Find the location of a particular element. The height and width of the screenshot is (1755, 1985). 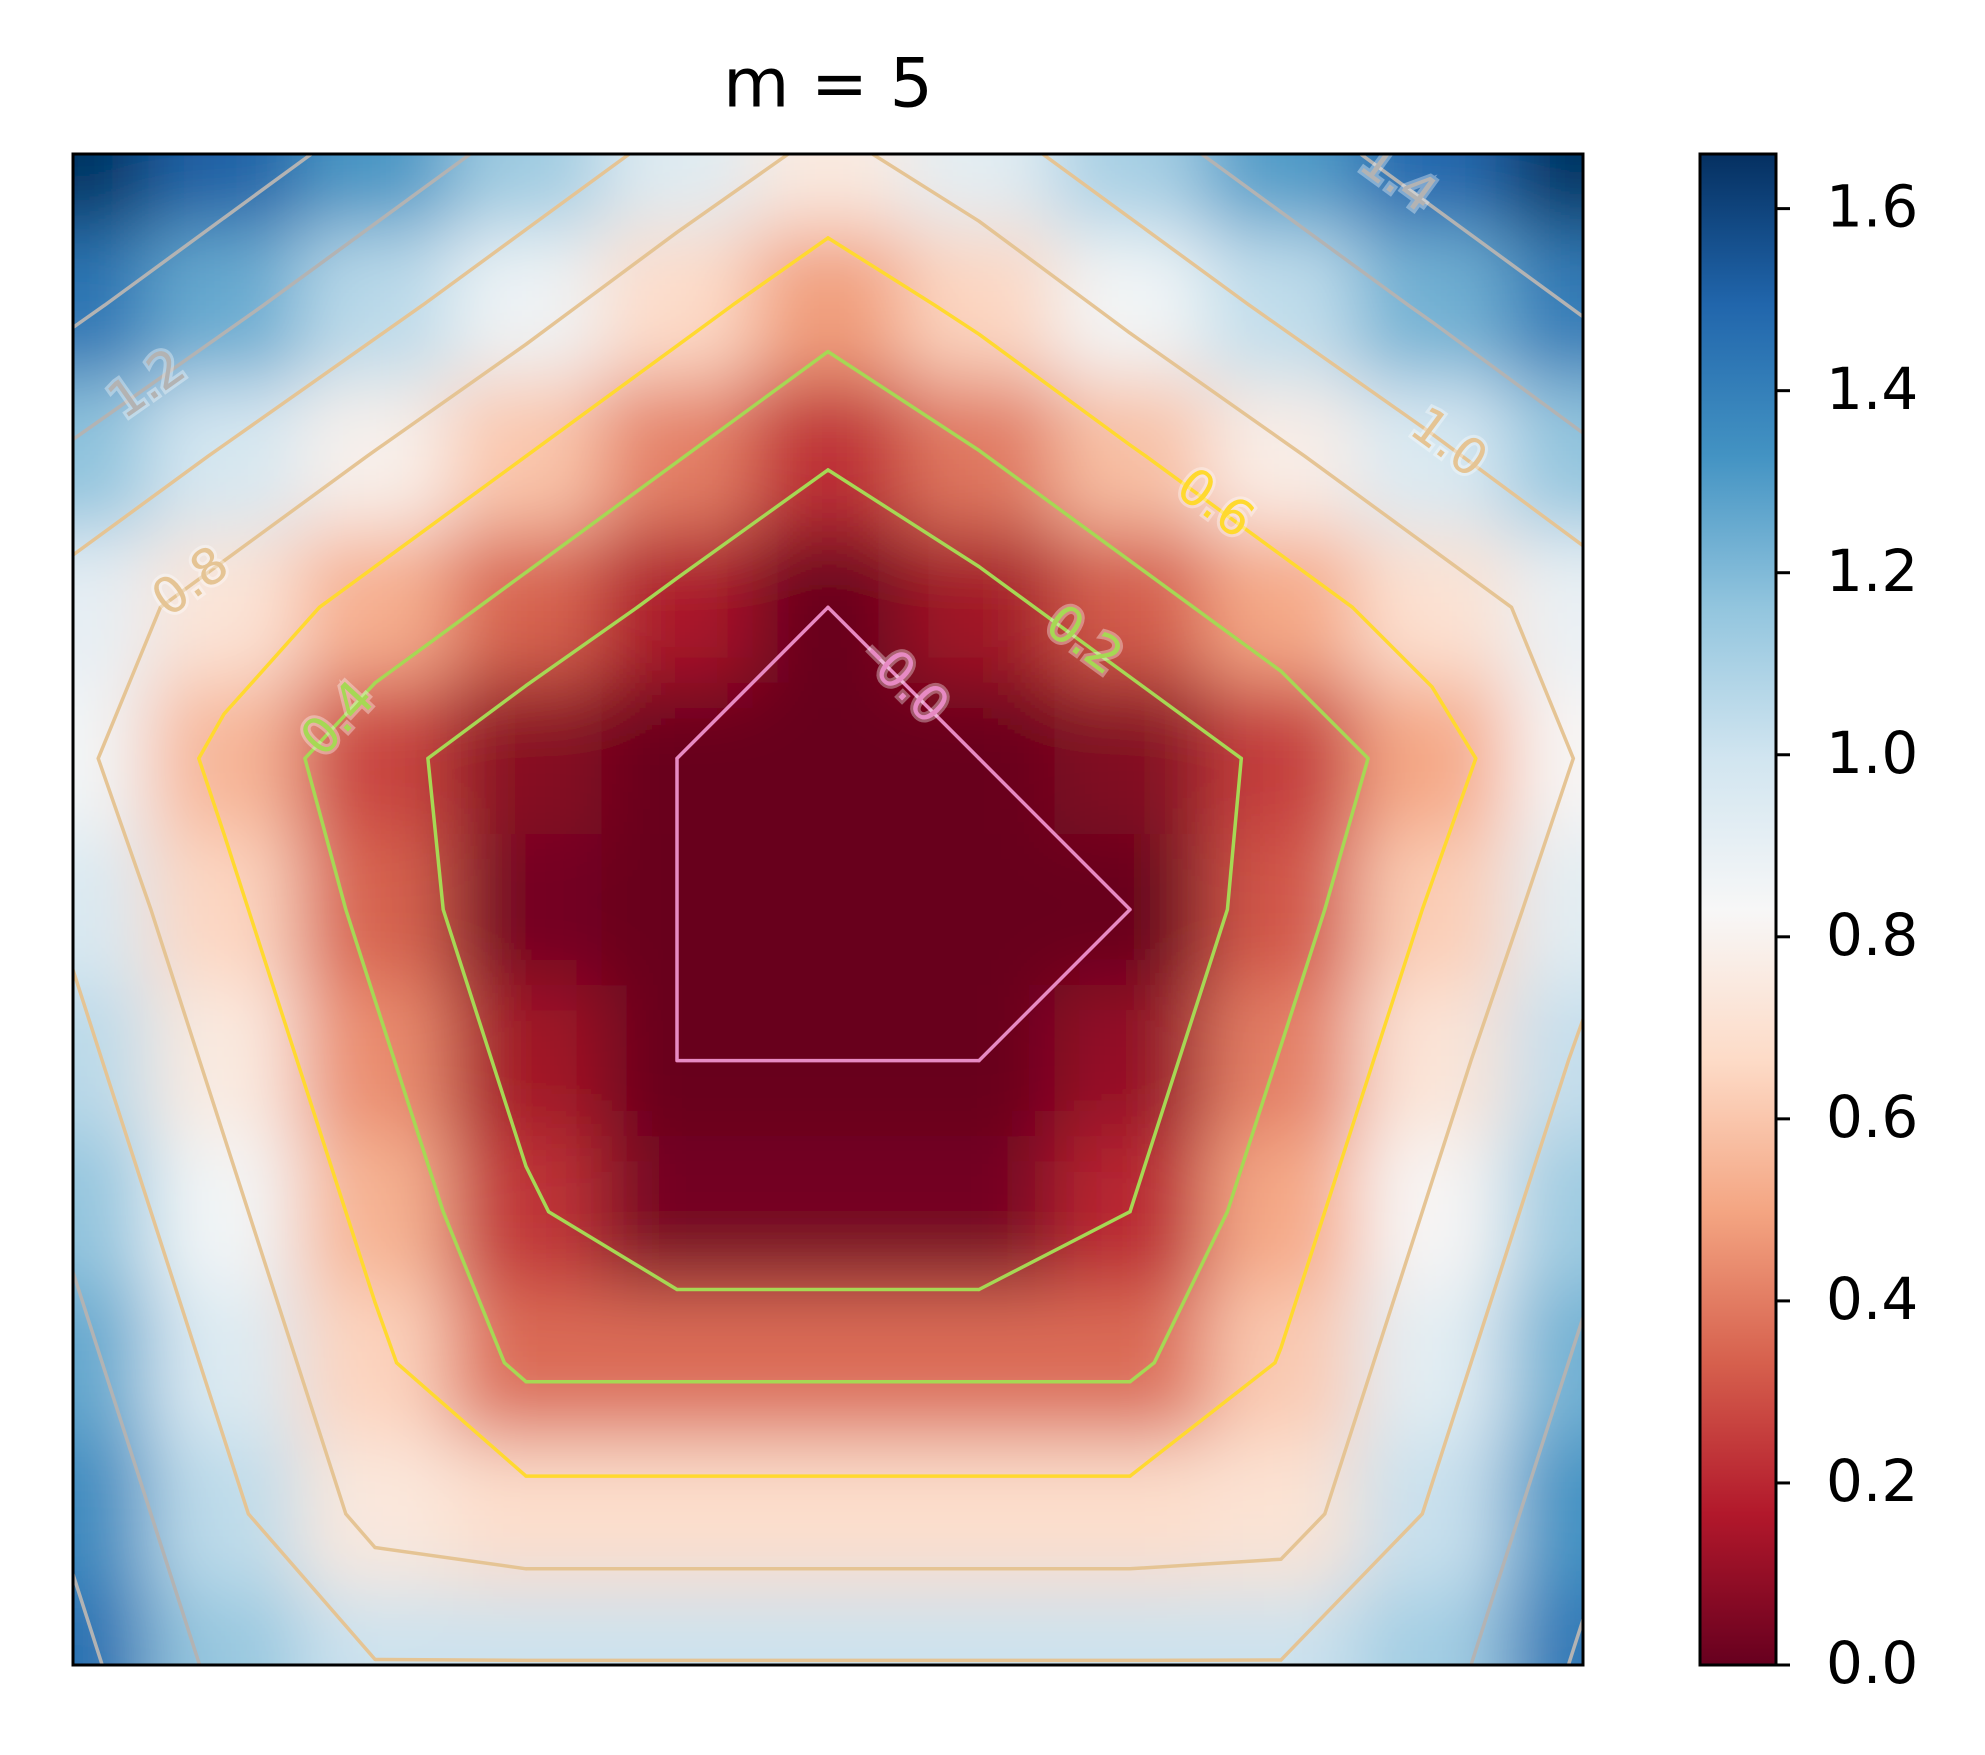

colorbar-axis: 0.0 0.2 0.4 0.6 0.8 1.0 1.2 1.4 1.6 is located at coordinates (1847, 935).